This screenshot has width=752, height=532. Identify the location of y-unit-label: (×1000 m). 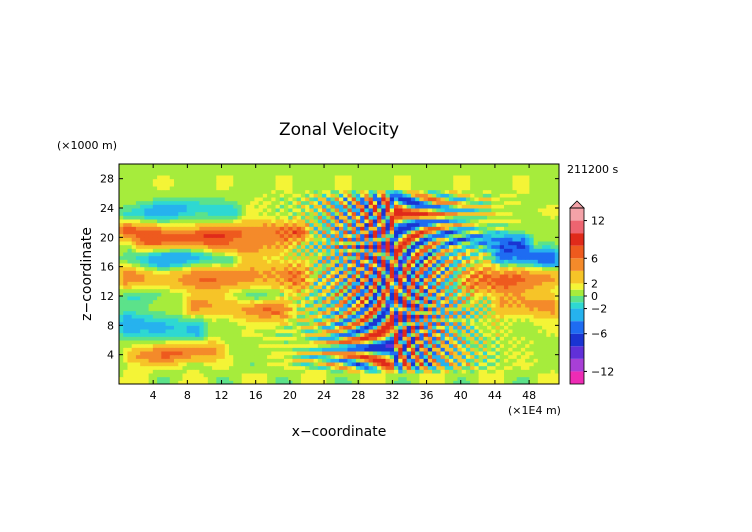
(87, 145).